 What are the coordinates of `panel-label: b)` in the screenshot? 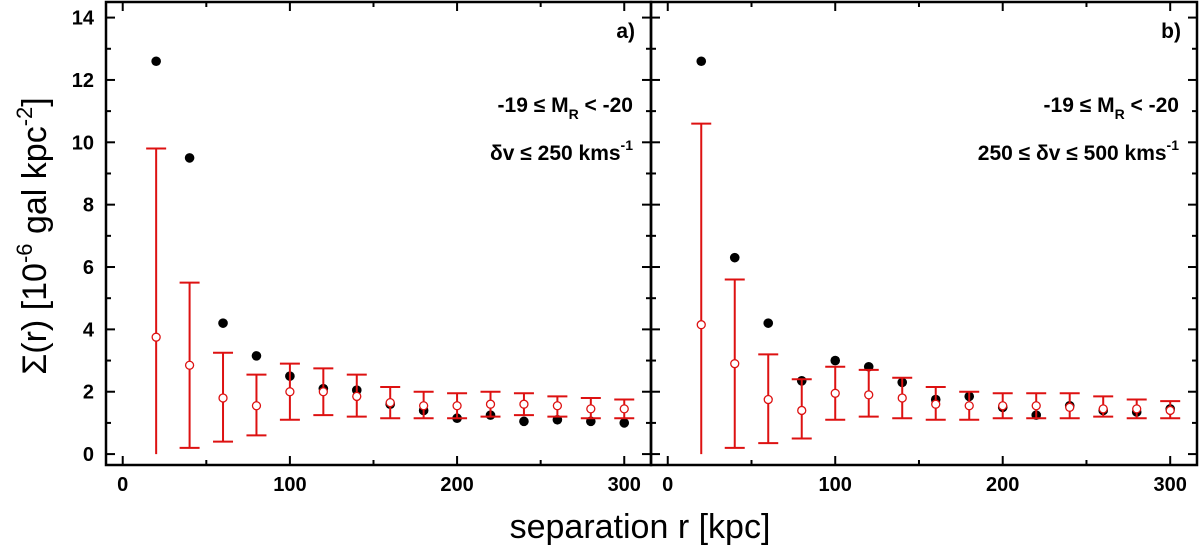 It's located at (1171, 31).